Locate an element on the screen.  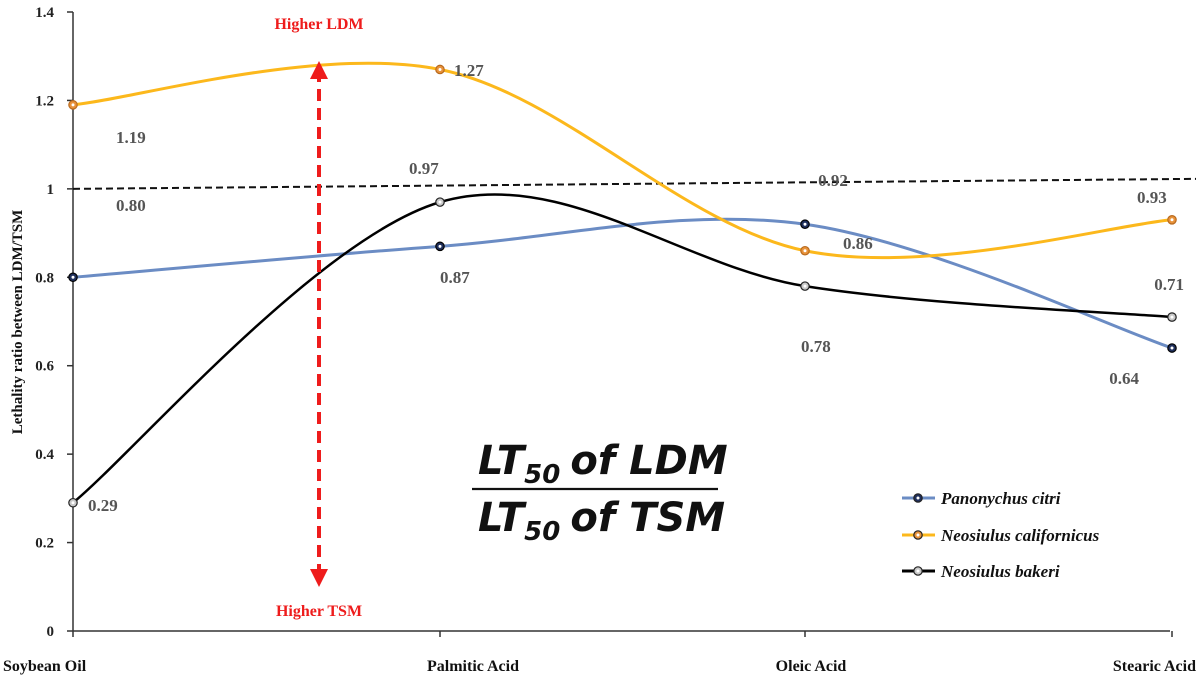
y-tick-label: 1.4 is located at coordinates (44, 13).